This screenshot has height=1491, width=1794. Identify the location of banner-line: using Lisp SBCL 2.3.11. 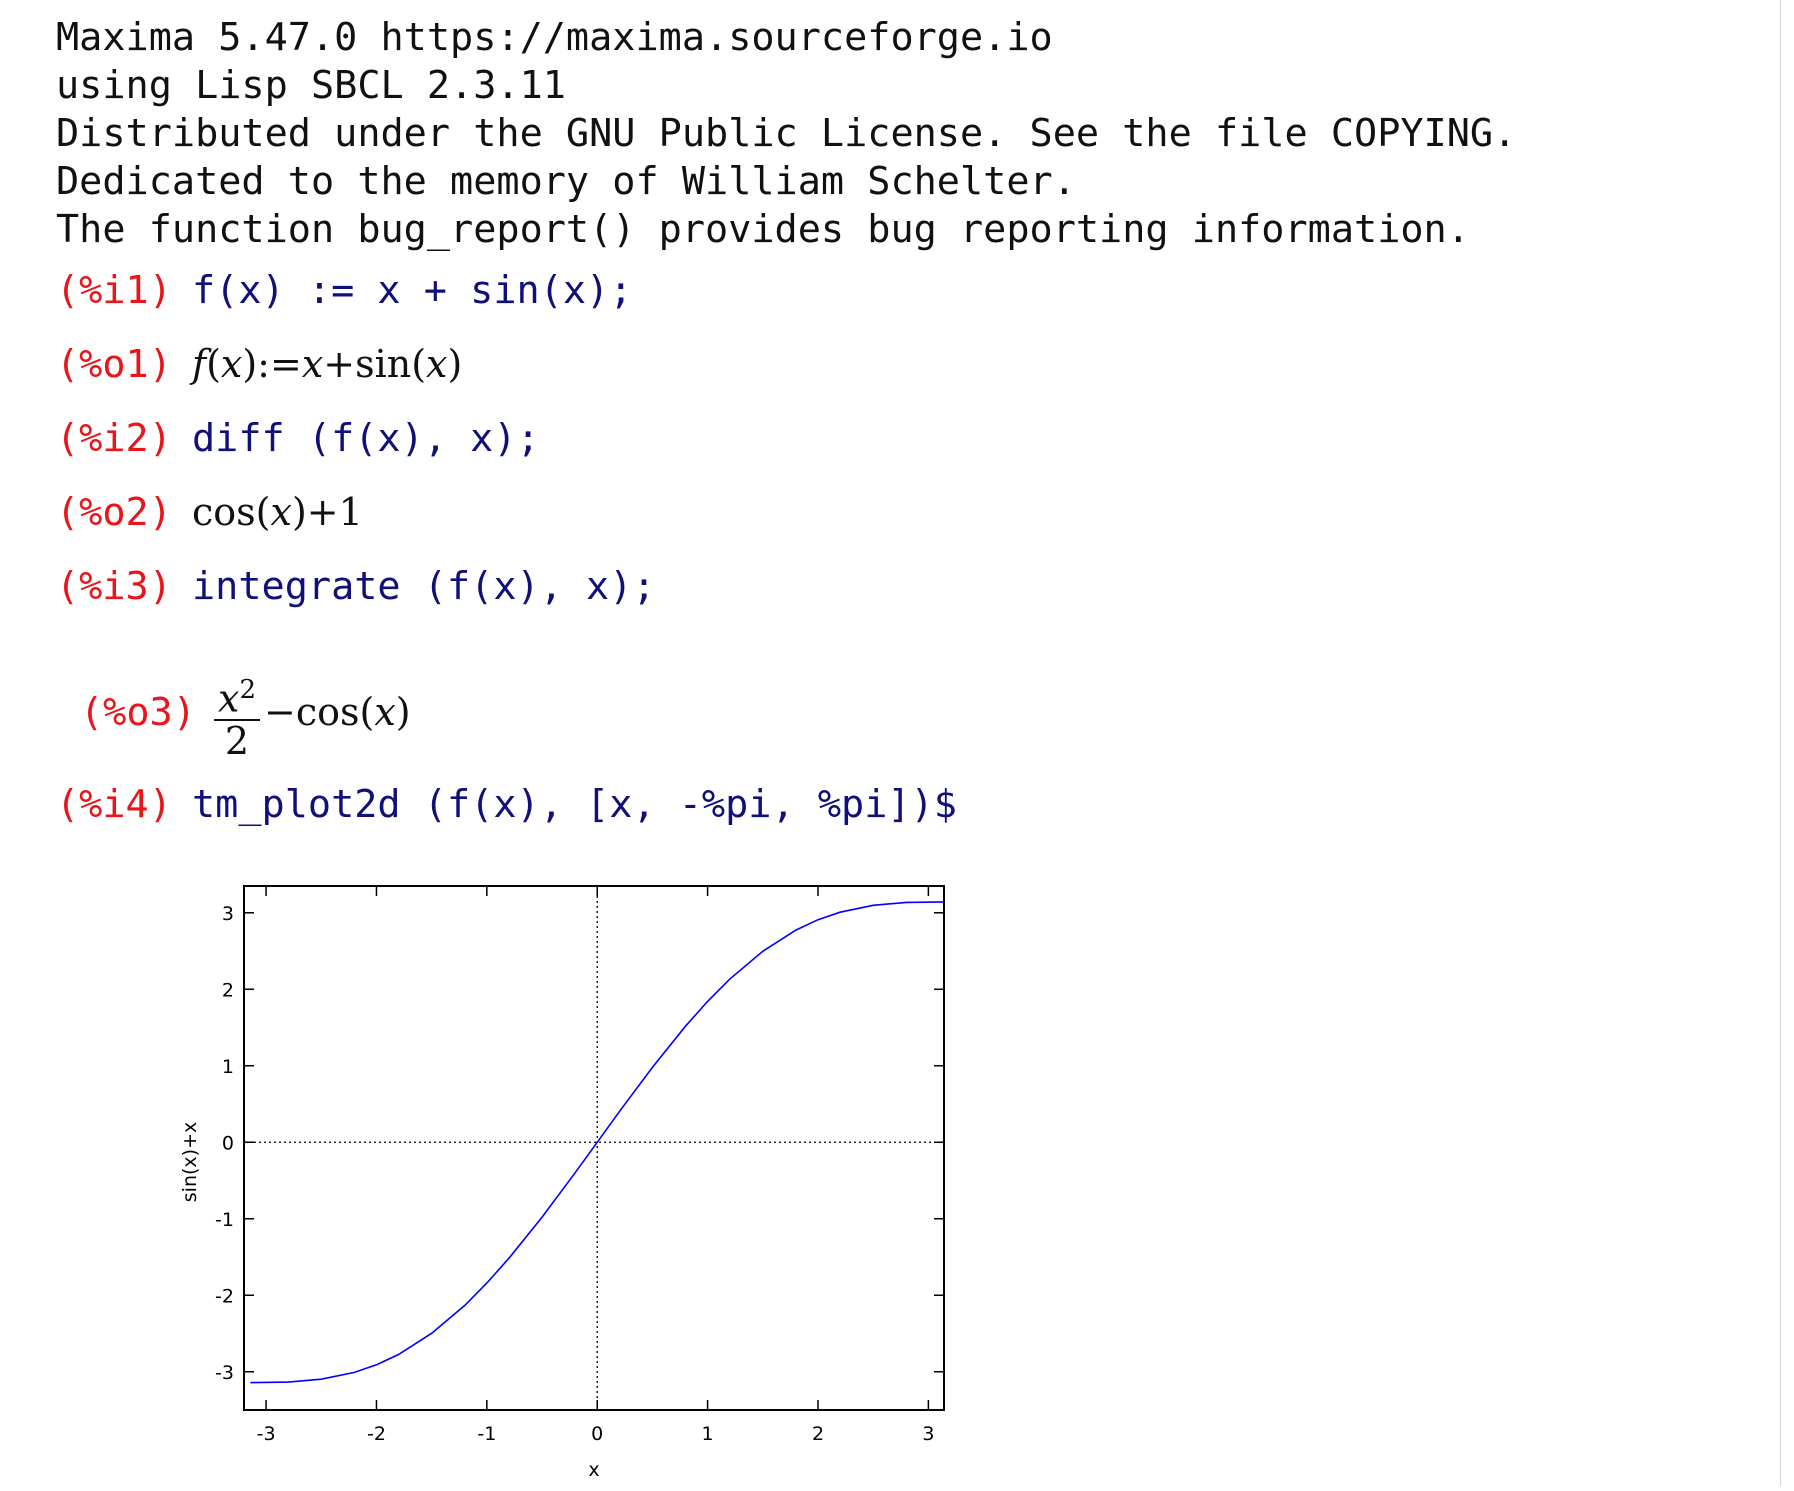
(311, 85).